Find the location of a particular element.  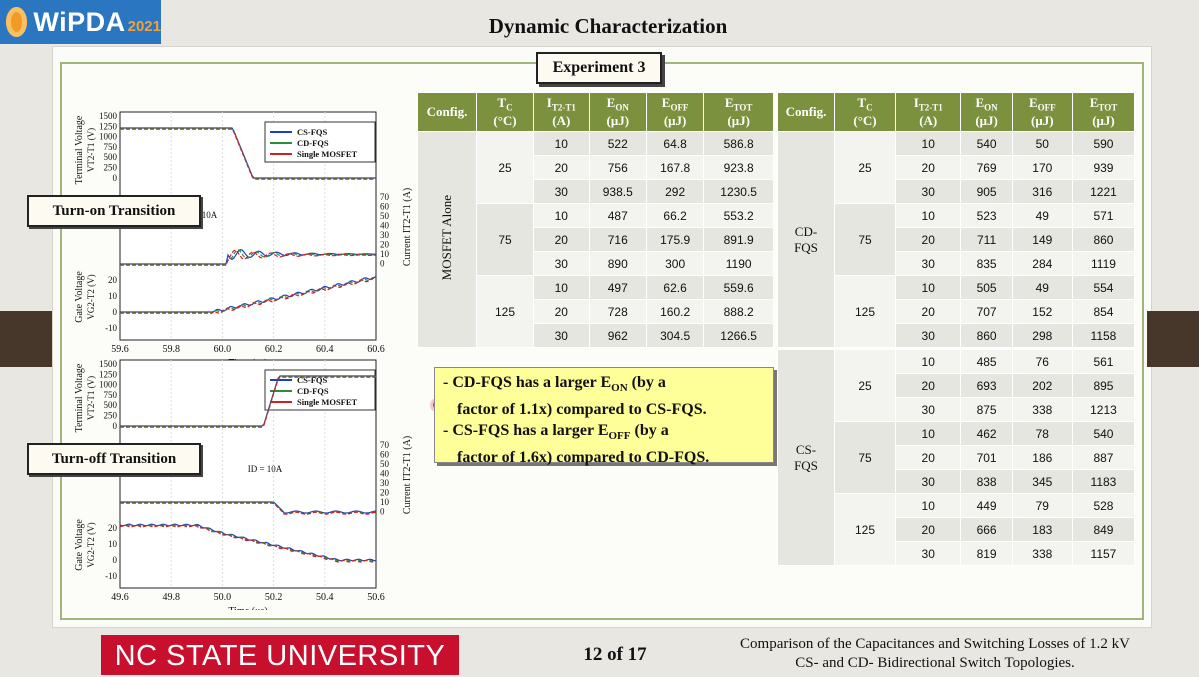

table-row: 20 756 167.8 923.8 is located at coordinates (596, 167).